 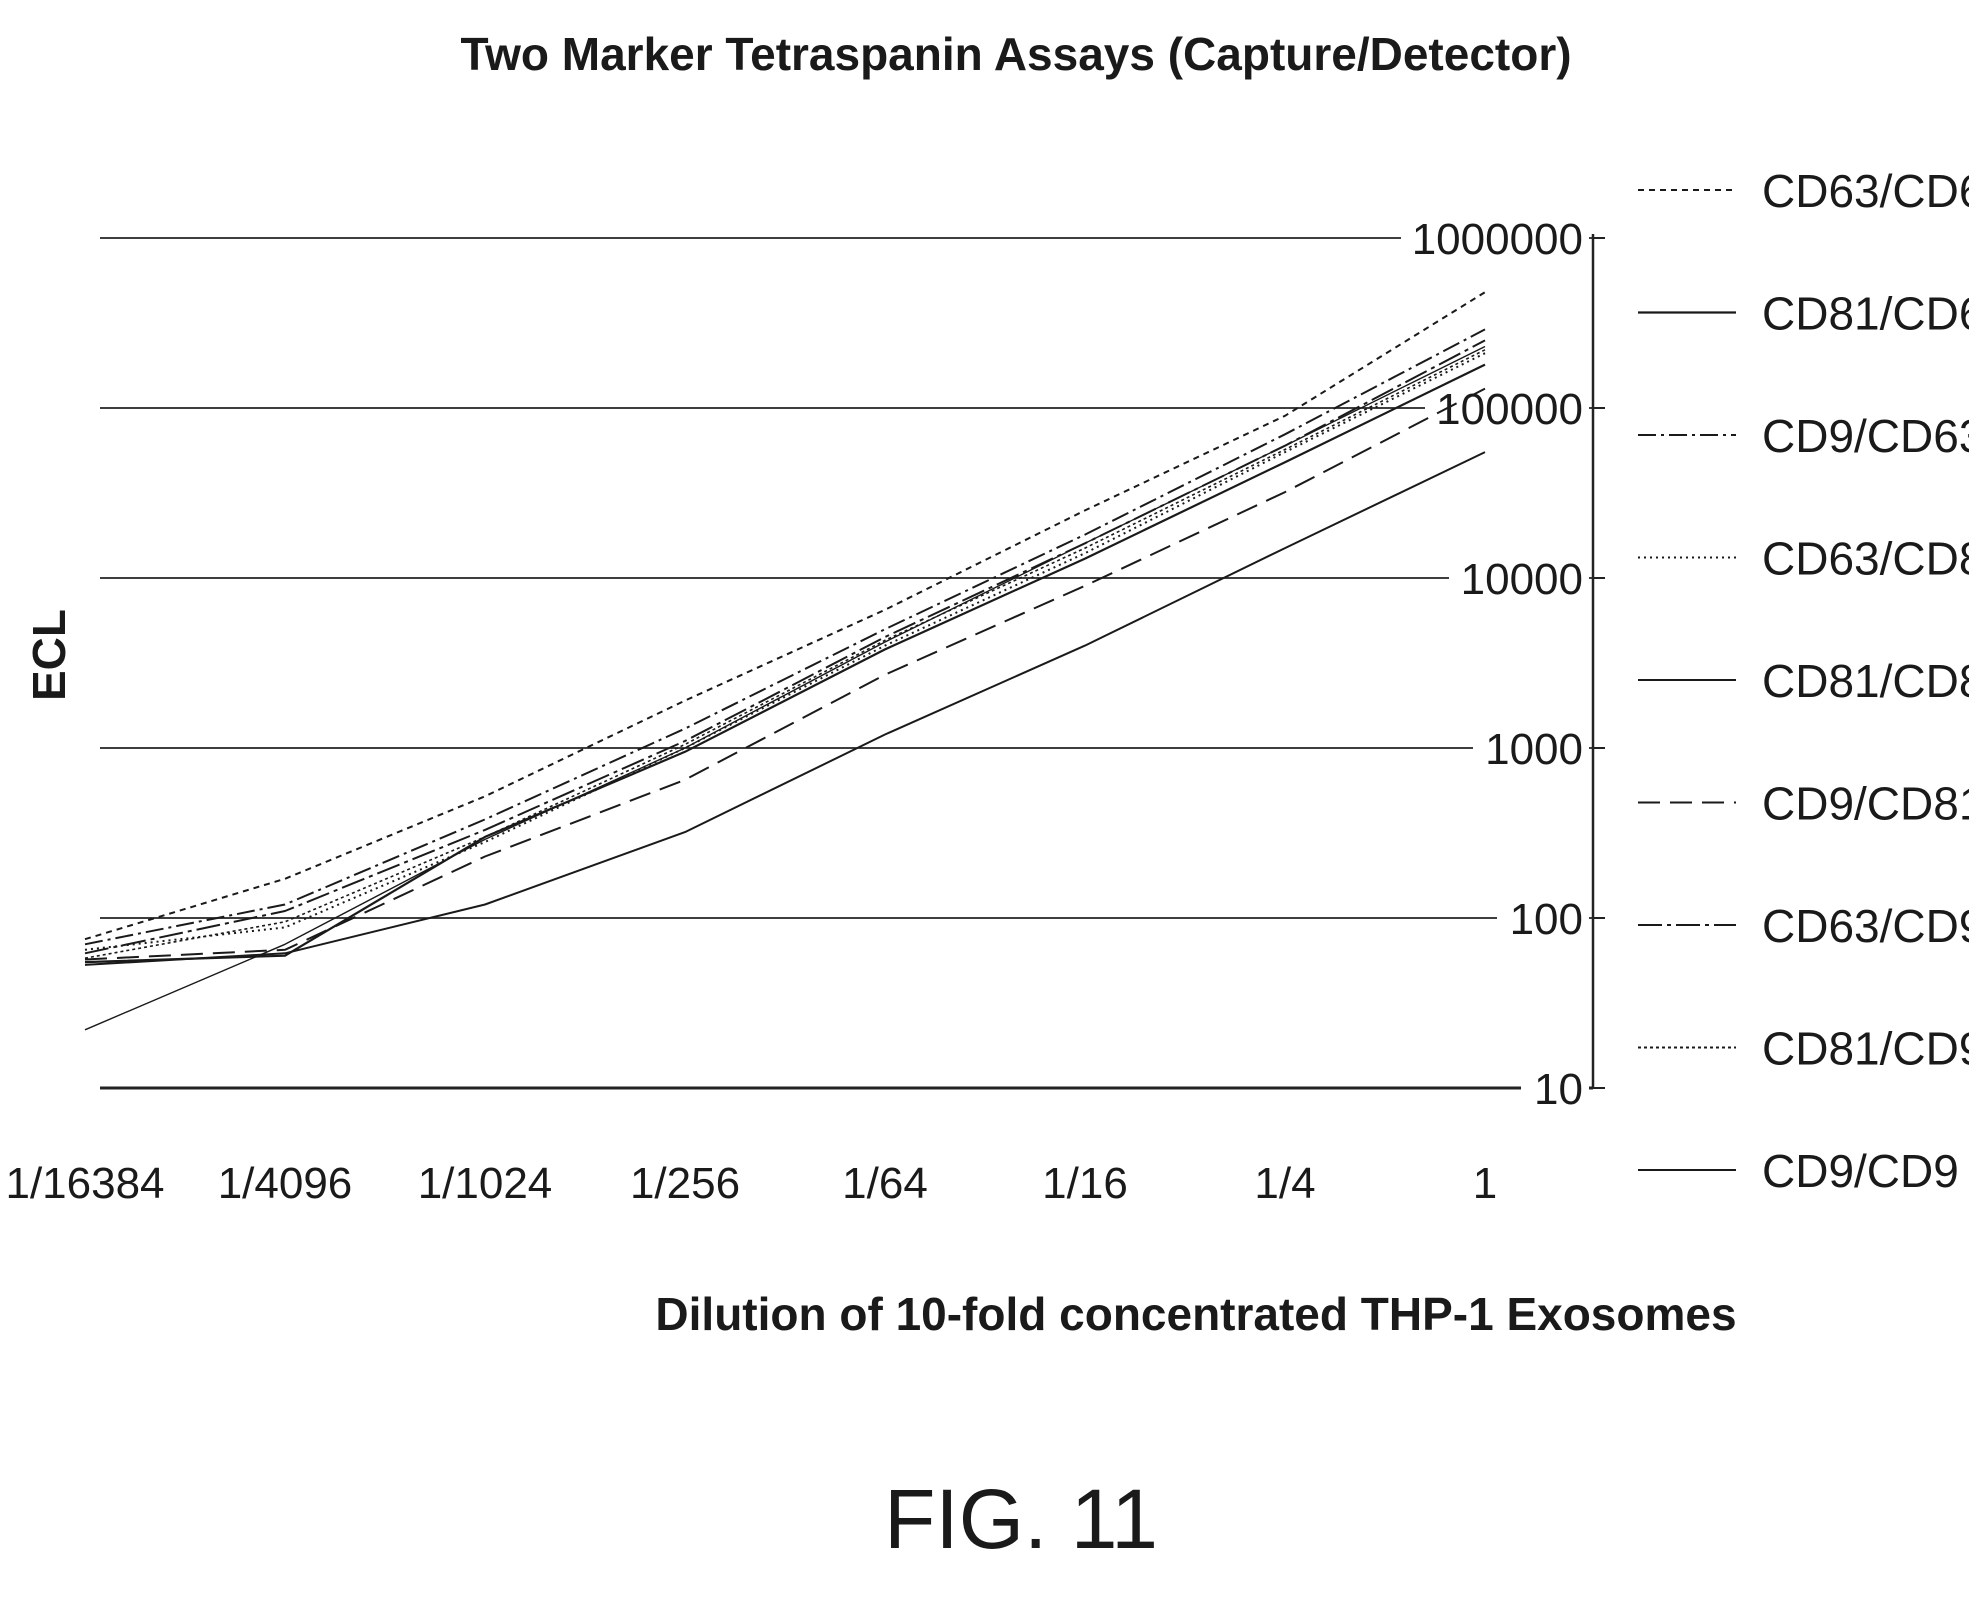 What do you see at coordinates (1865, 1049) in the screenshot?
I see `legend-label: CD81/CD9` at bounding box center [1865, 1049].